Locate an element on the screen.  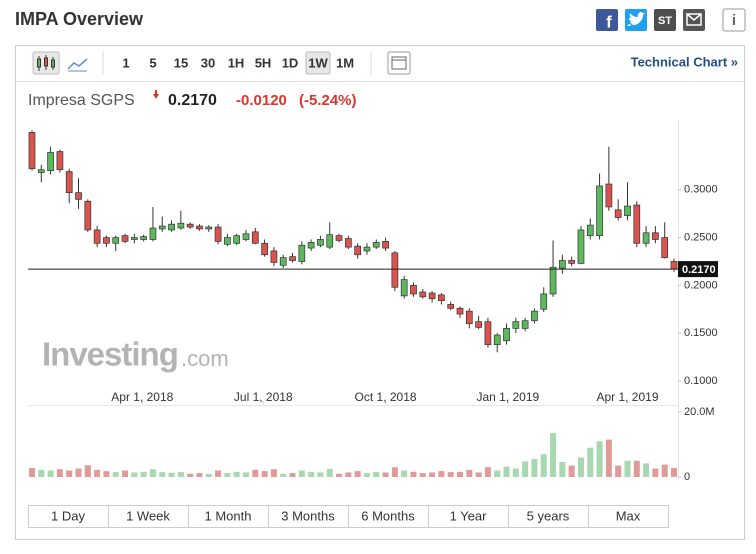
interval-button: 5H is located at coordinates (263, 62).